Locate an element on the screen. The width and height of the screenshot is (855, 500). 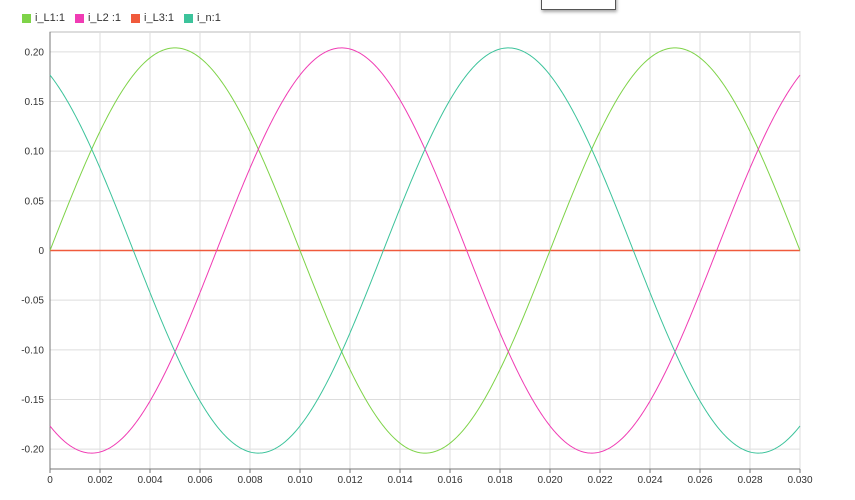
x-tick-label: 0.010 is located at coordinates (299, 480).